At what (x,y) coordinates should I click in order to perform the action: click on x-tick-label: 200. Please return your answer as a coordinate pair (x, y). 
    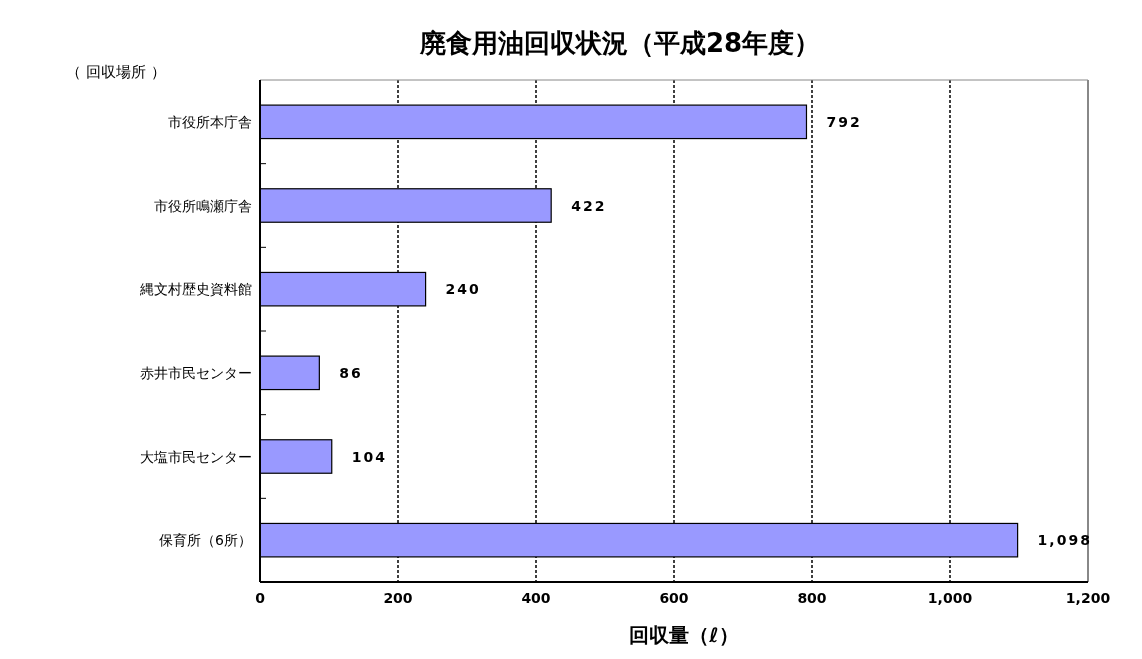
    Looking at the image, I should click on (398, 598).